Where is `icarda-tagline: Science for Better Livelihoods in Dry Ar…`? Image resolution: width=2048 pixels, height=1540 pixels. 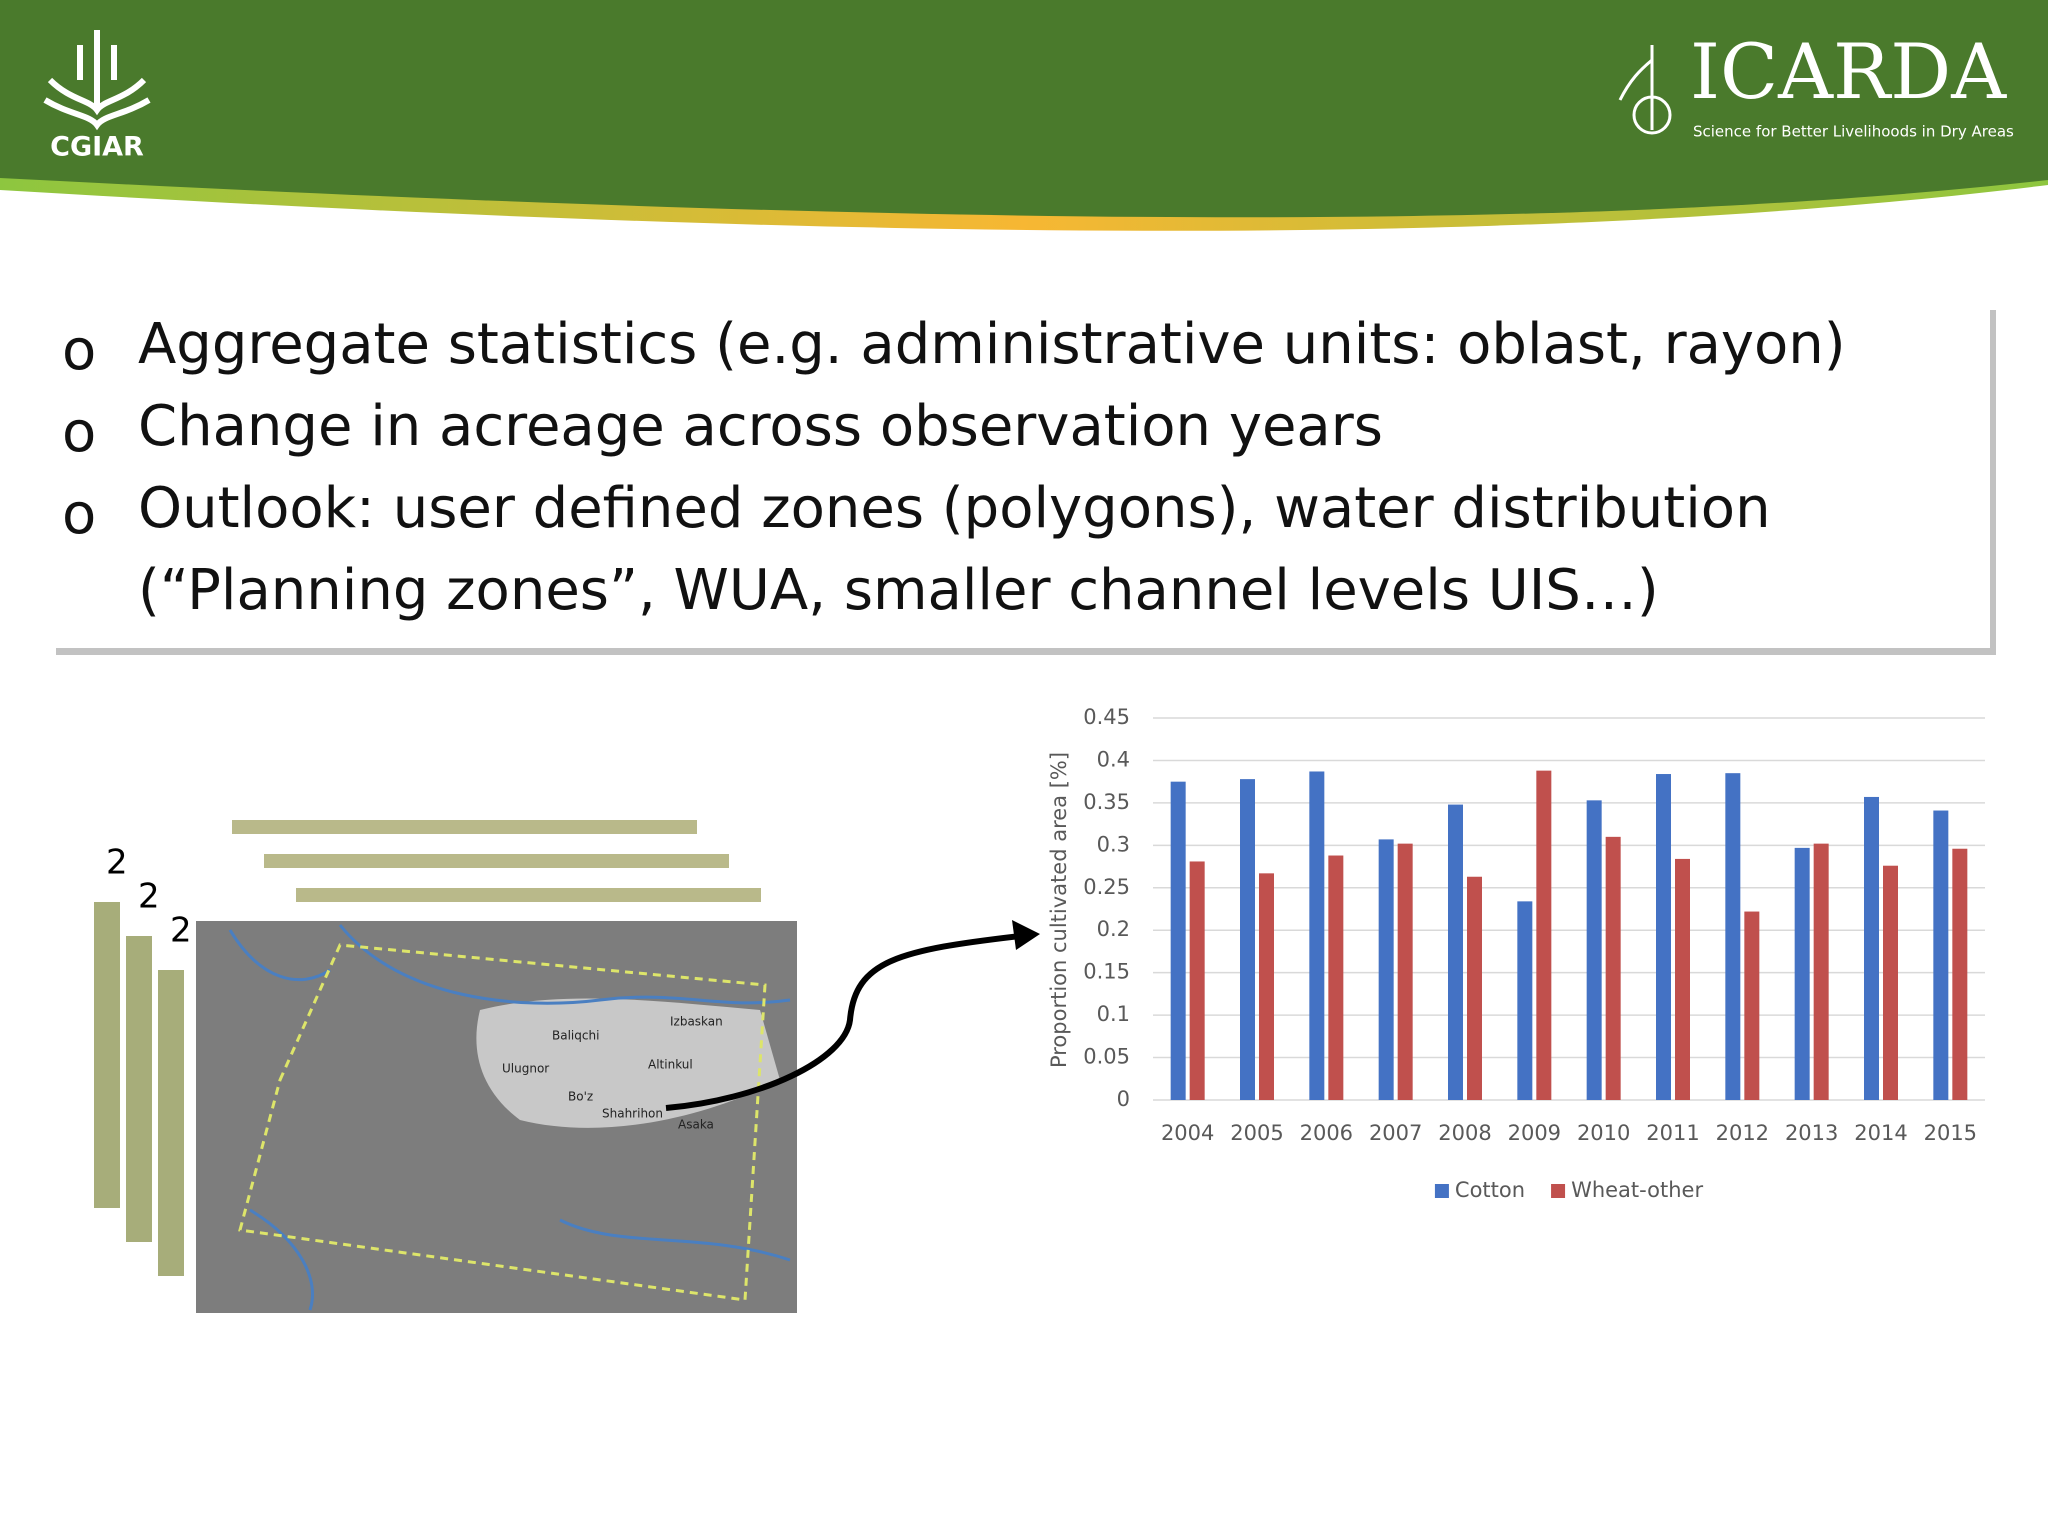
icarda-tagline: Science for Better Livelihoods in Dry Ar… is located at coordinates (1853, 132).